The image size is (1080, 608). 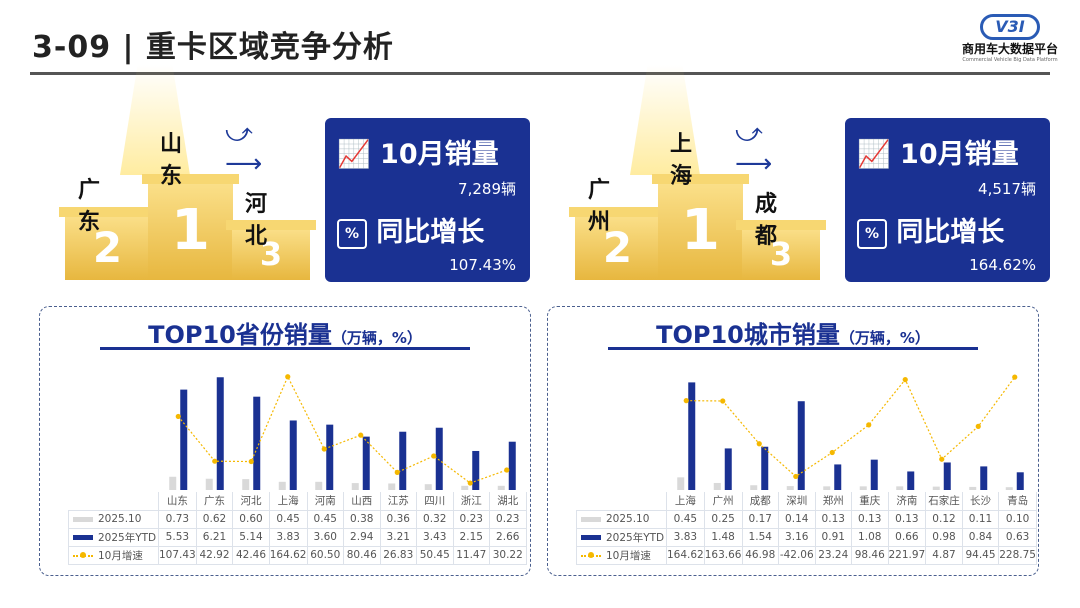 I want to click on data-label: 0.38, so click(x=362, y=519).